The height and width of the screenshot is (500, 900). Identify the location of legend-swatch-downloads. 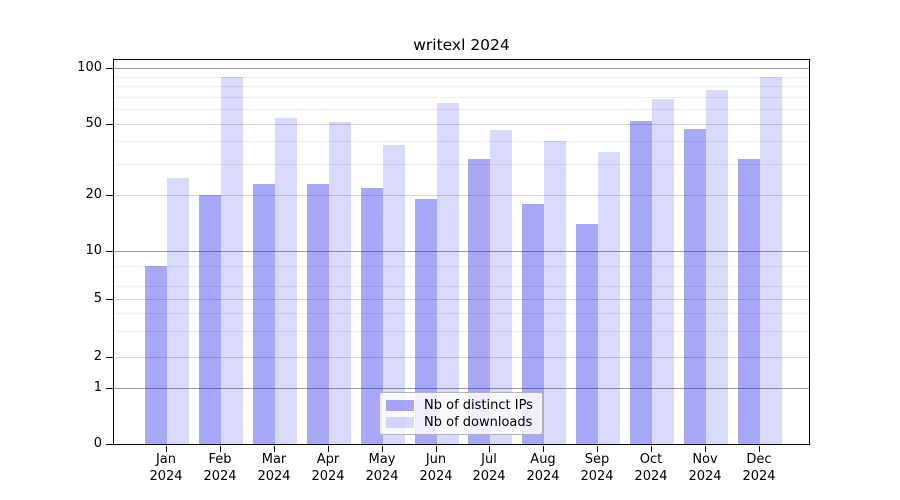
(400, 422).